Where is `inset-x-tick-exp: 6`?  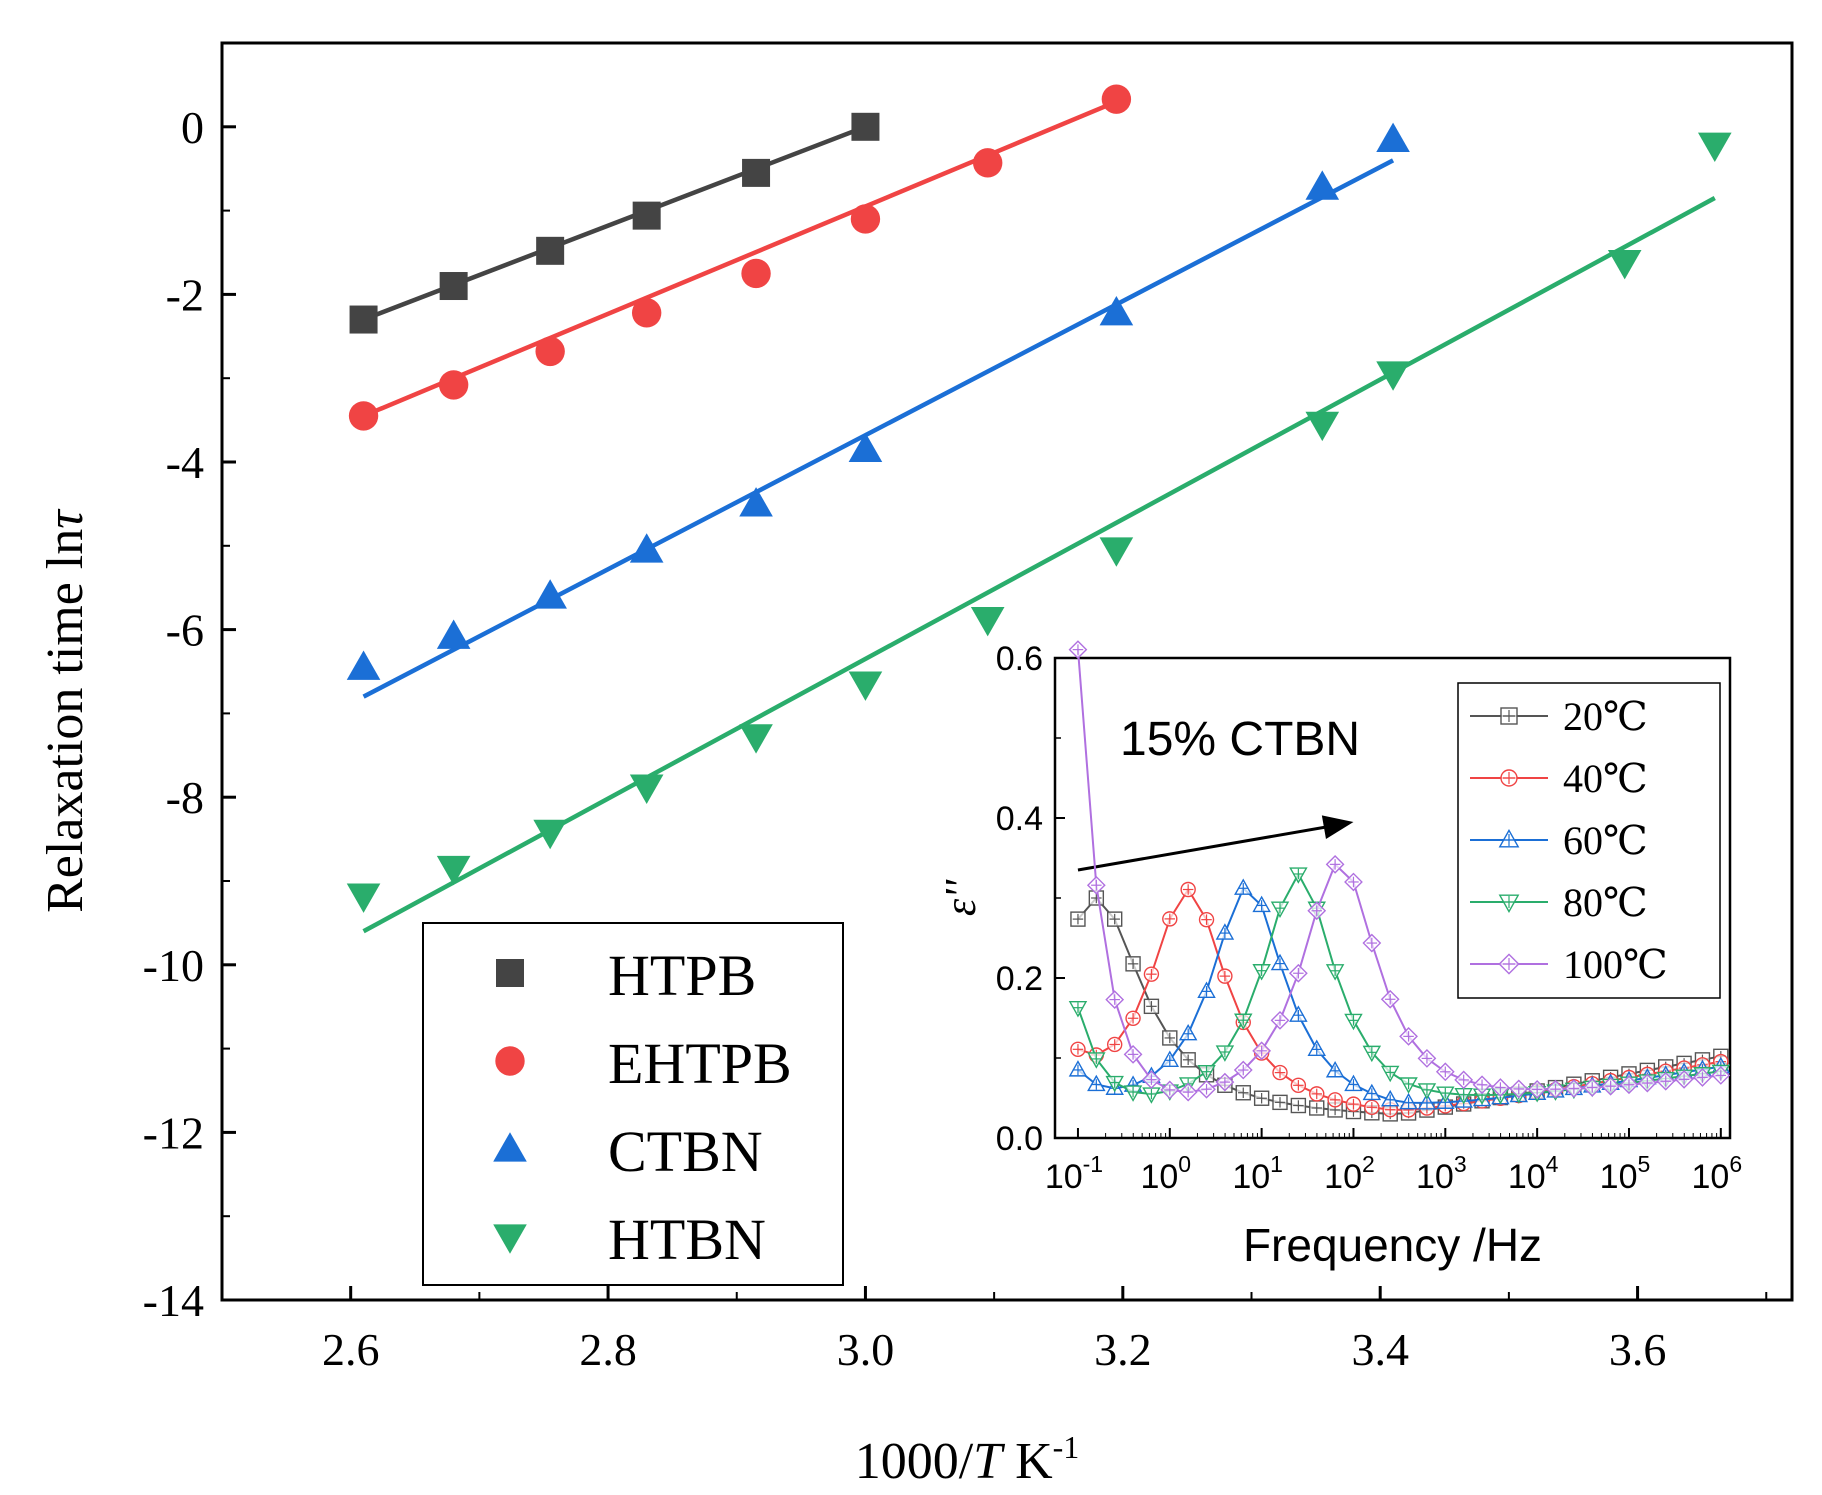 inset-x-tick-exp: 6 is located at coordinates (1735, 1164).